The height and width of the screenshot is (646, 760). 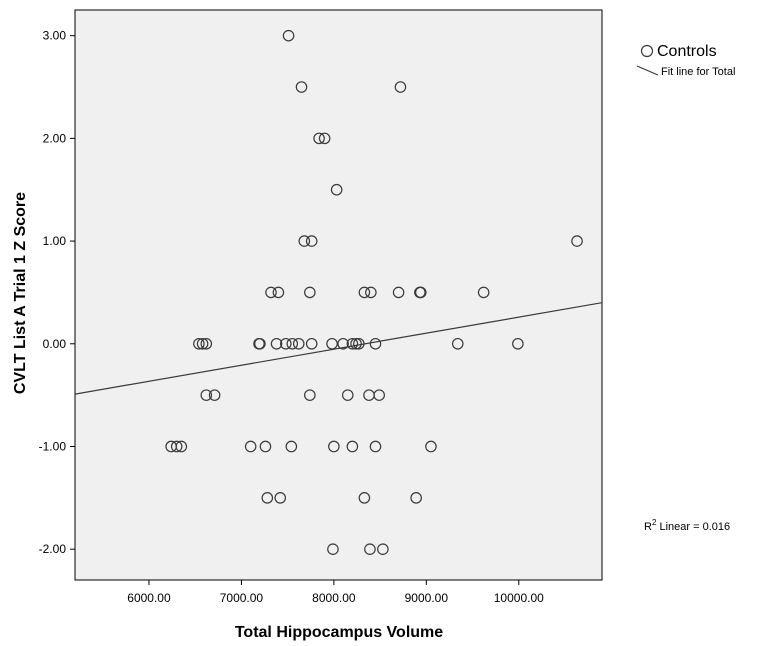 I want to click on x-tick-label: 10000.00, so click(x=519, y=598).